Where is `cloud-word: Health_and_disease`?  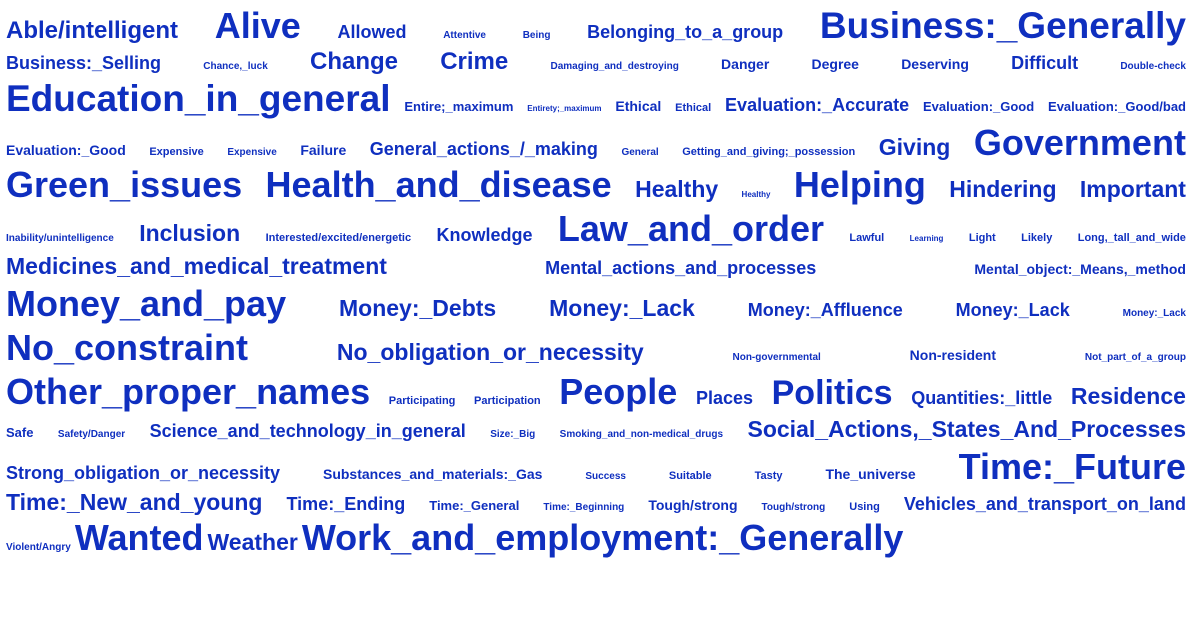
cloud-word: Health_and_disease is located at coordinates (438, 184).